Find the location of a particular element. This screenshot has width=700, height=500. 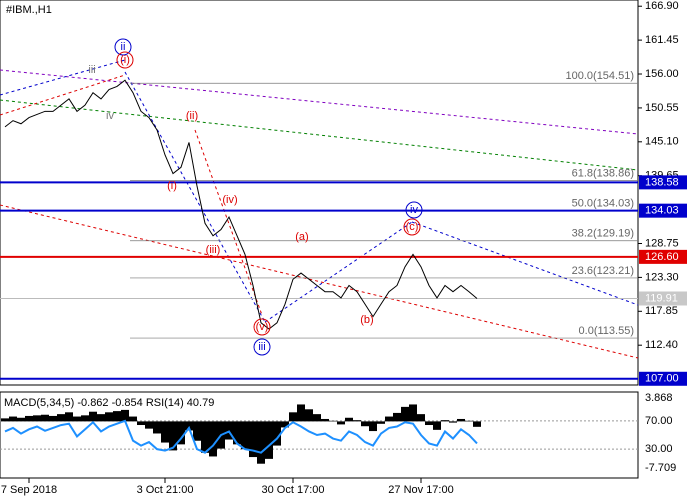

rsi-line is located at coordinates (241, 436).